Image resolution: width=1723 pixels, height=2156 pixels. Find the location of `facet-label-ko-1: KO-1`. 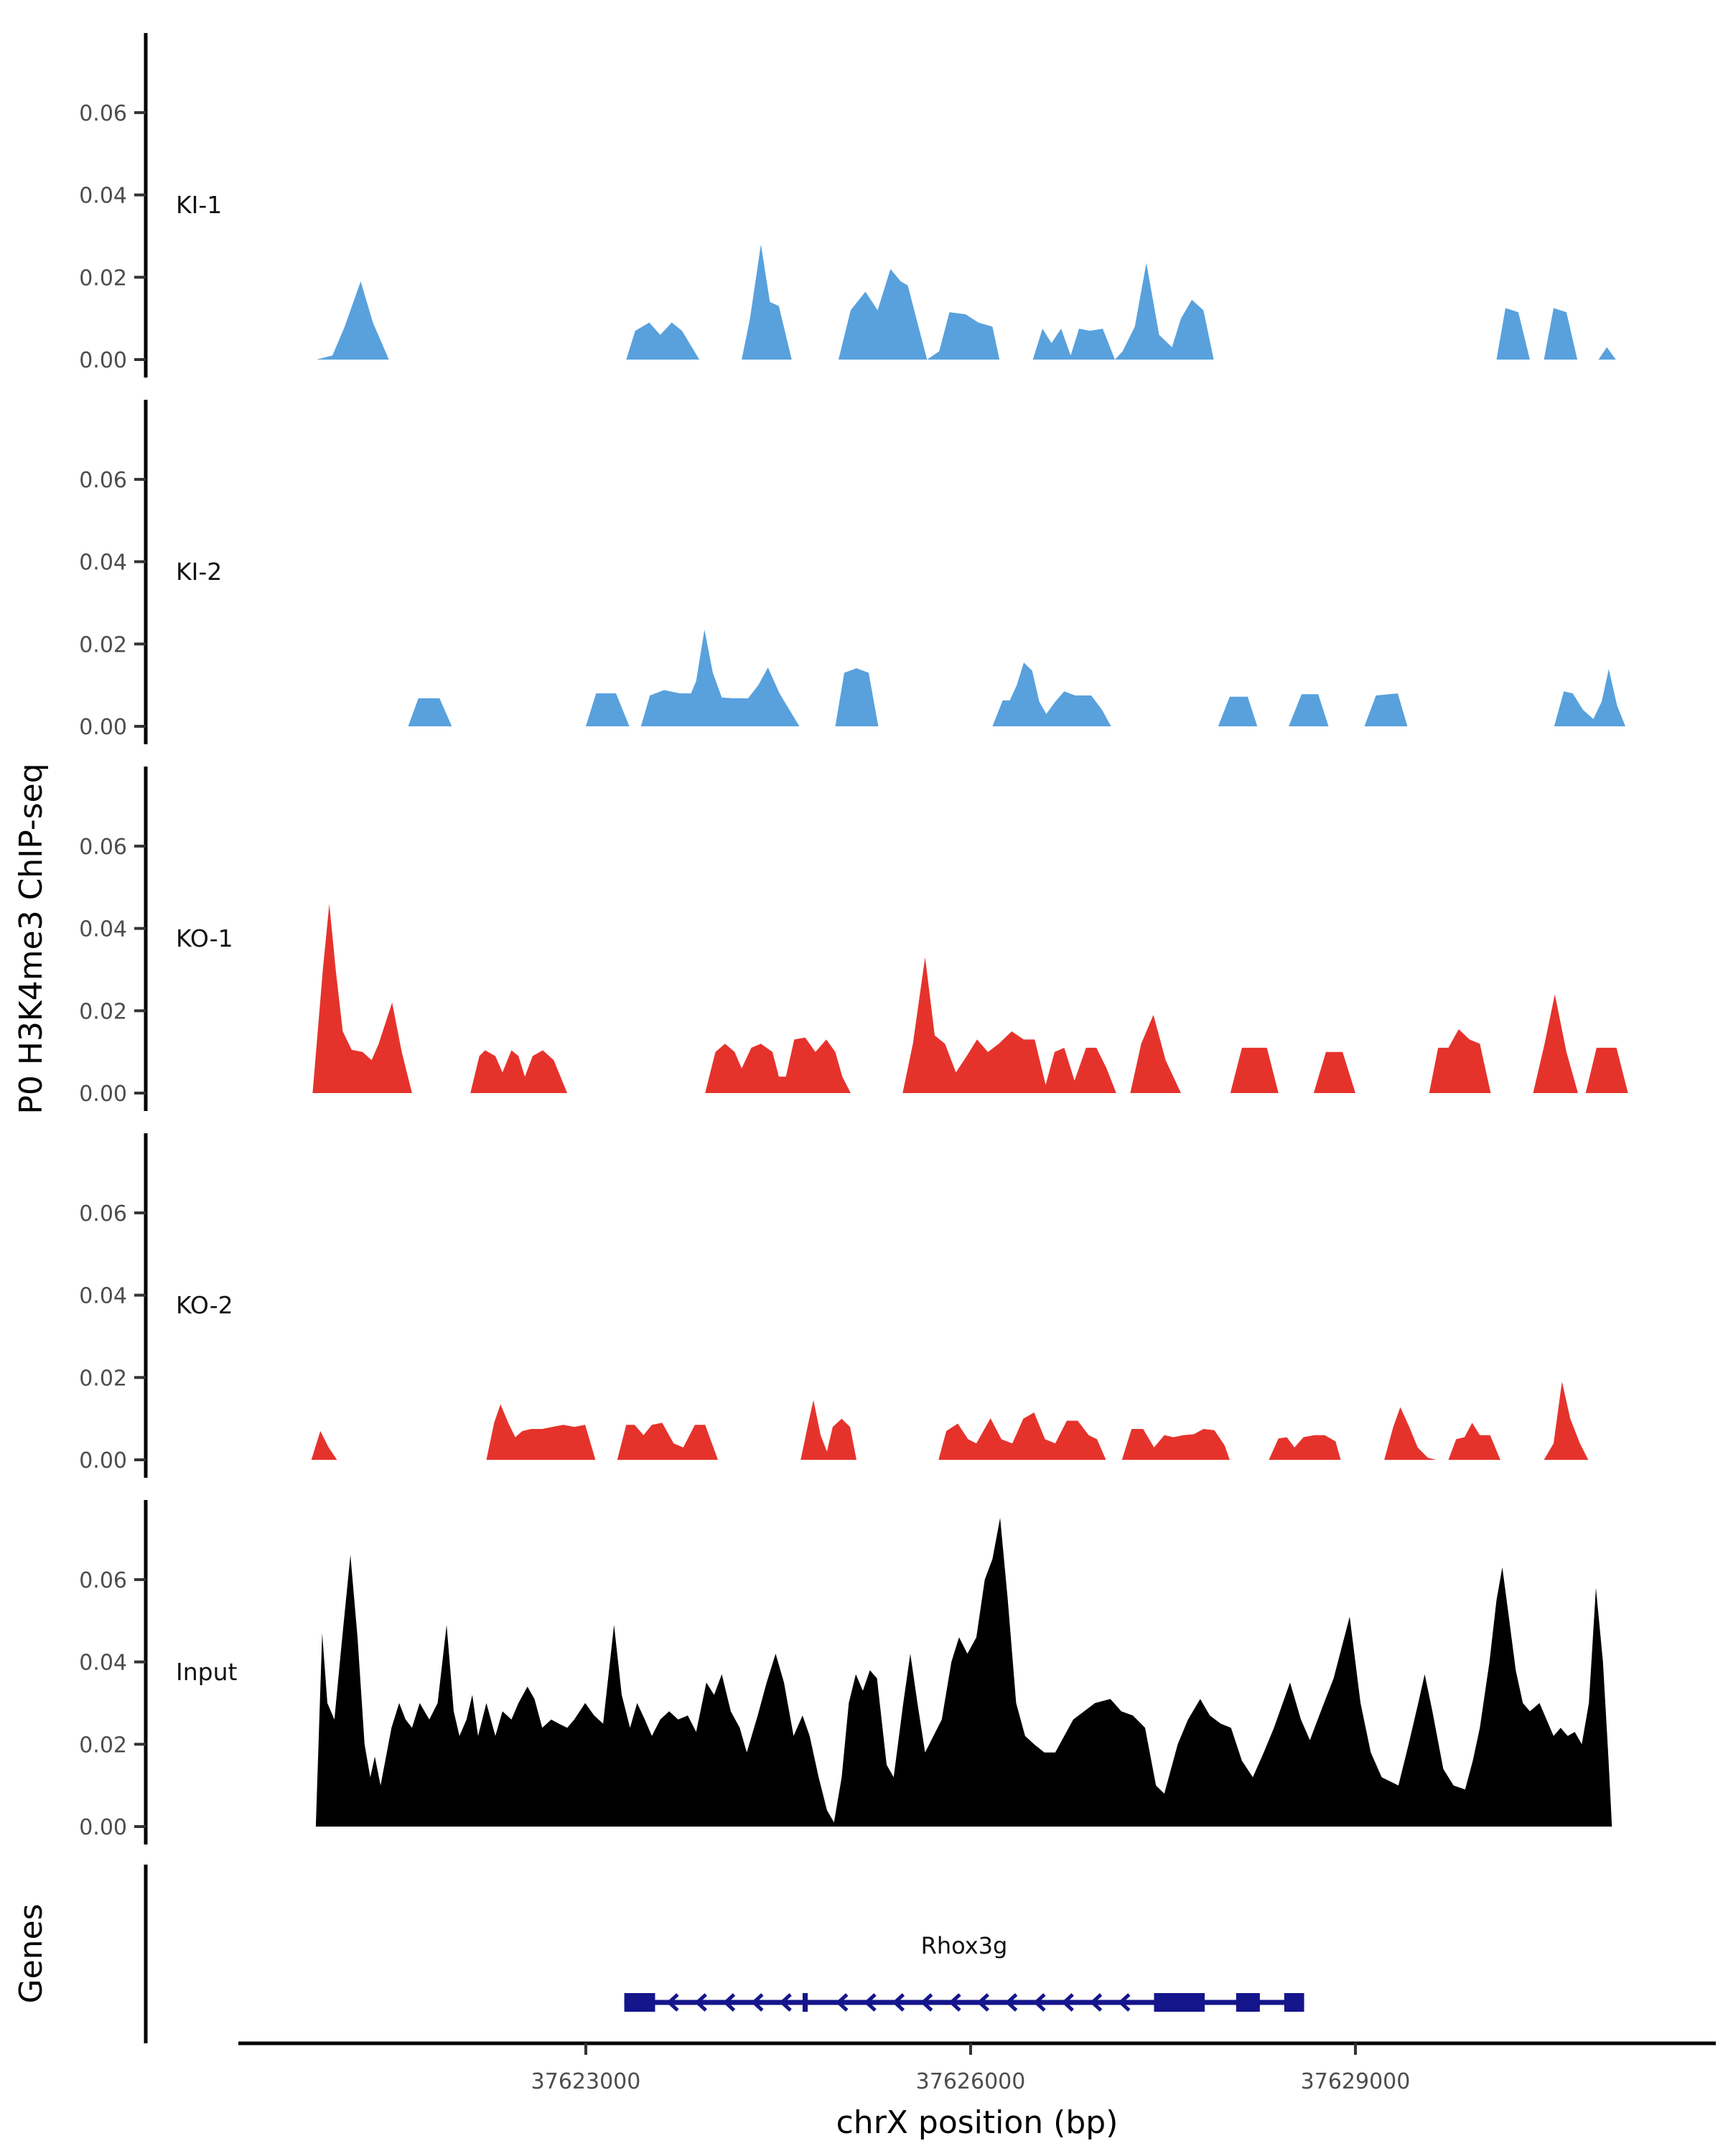

facet-label-ko-1: KO-1 is located at coordinates (204, 938).